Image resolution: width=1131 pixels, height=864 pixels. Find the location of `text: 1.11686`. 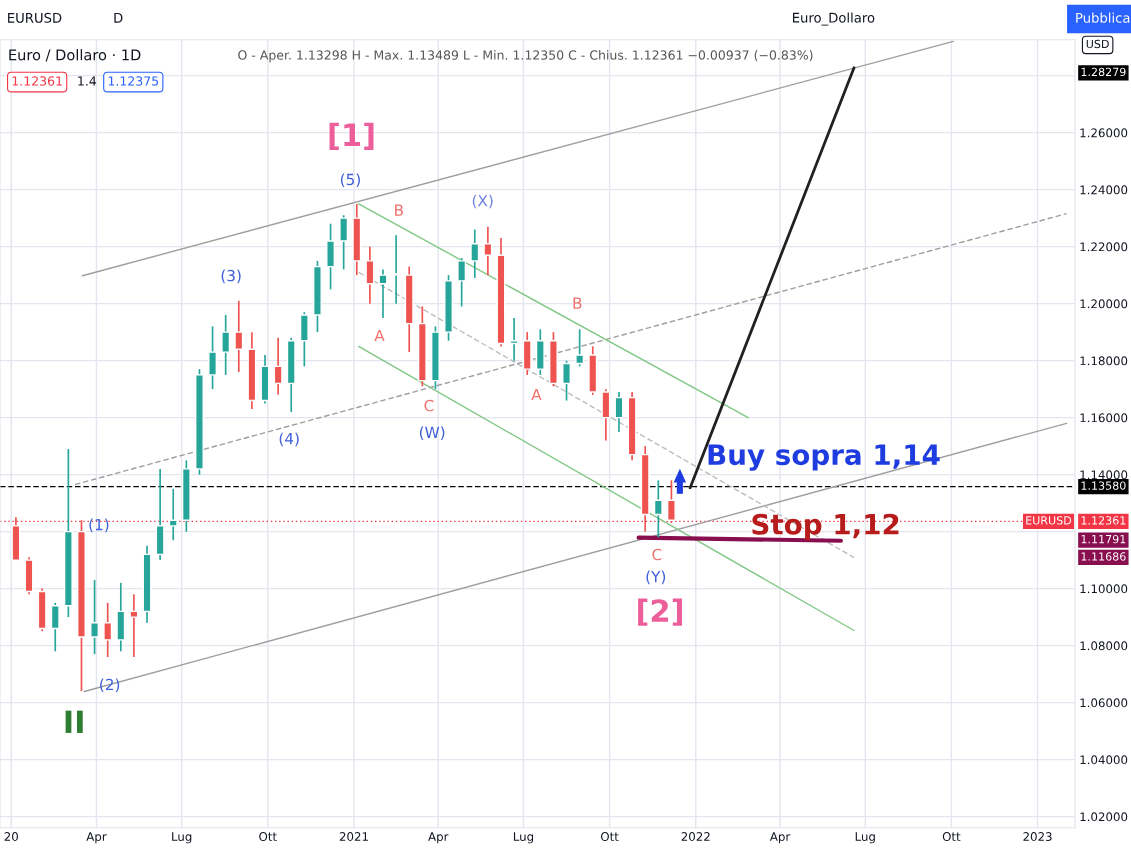

text: 1.11686 is located at coordinates (1103, 556).